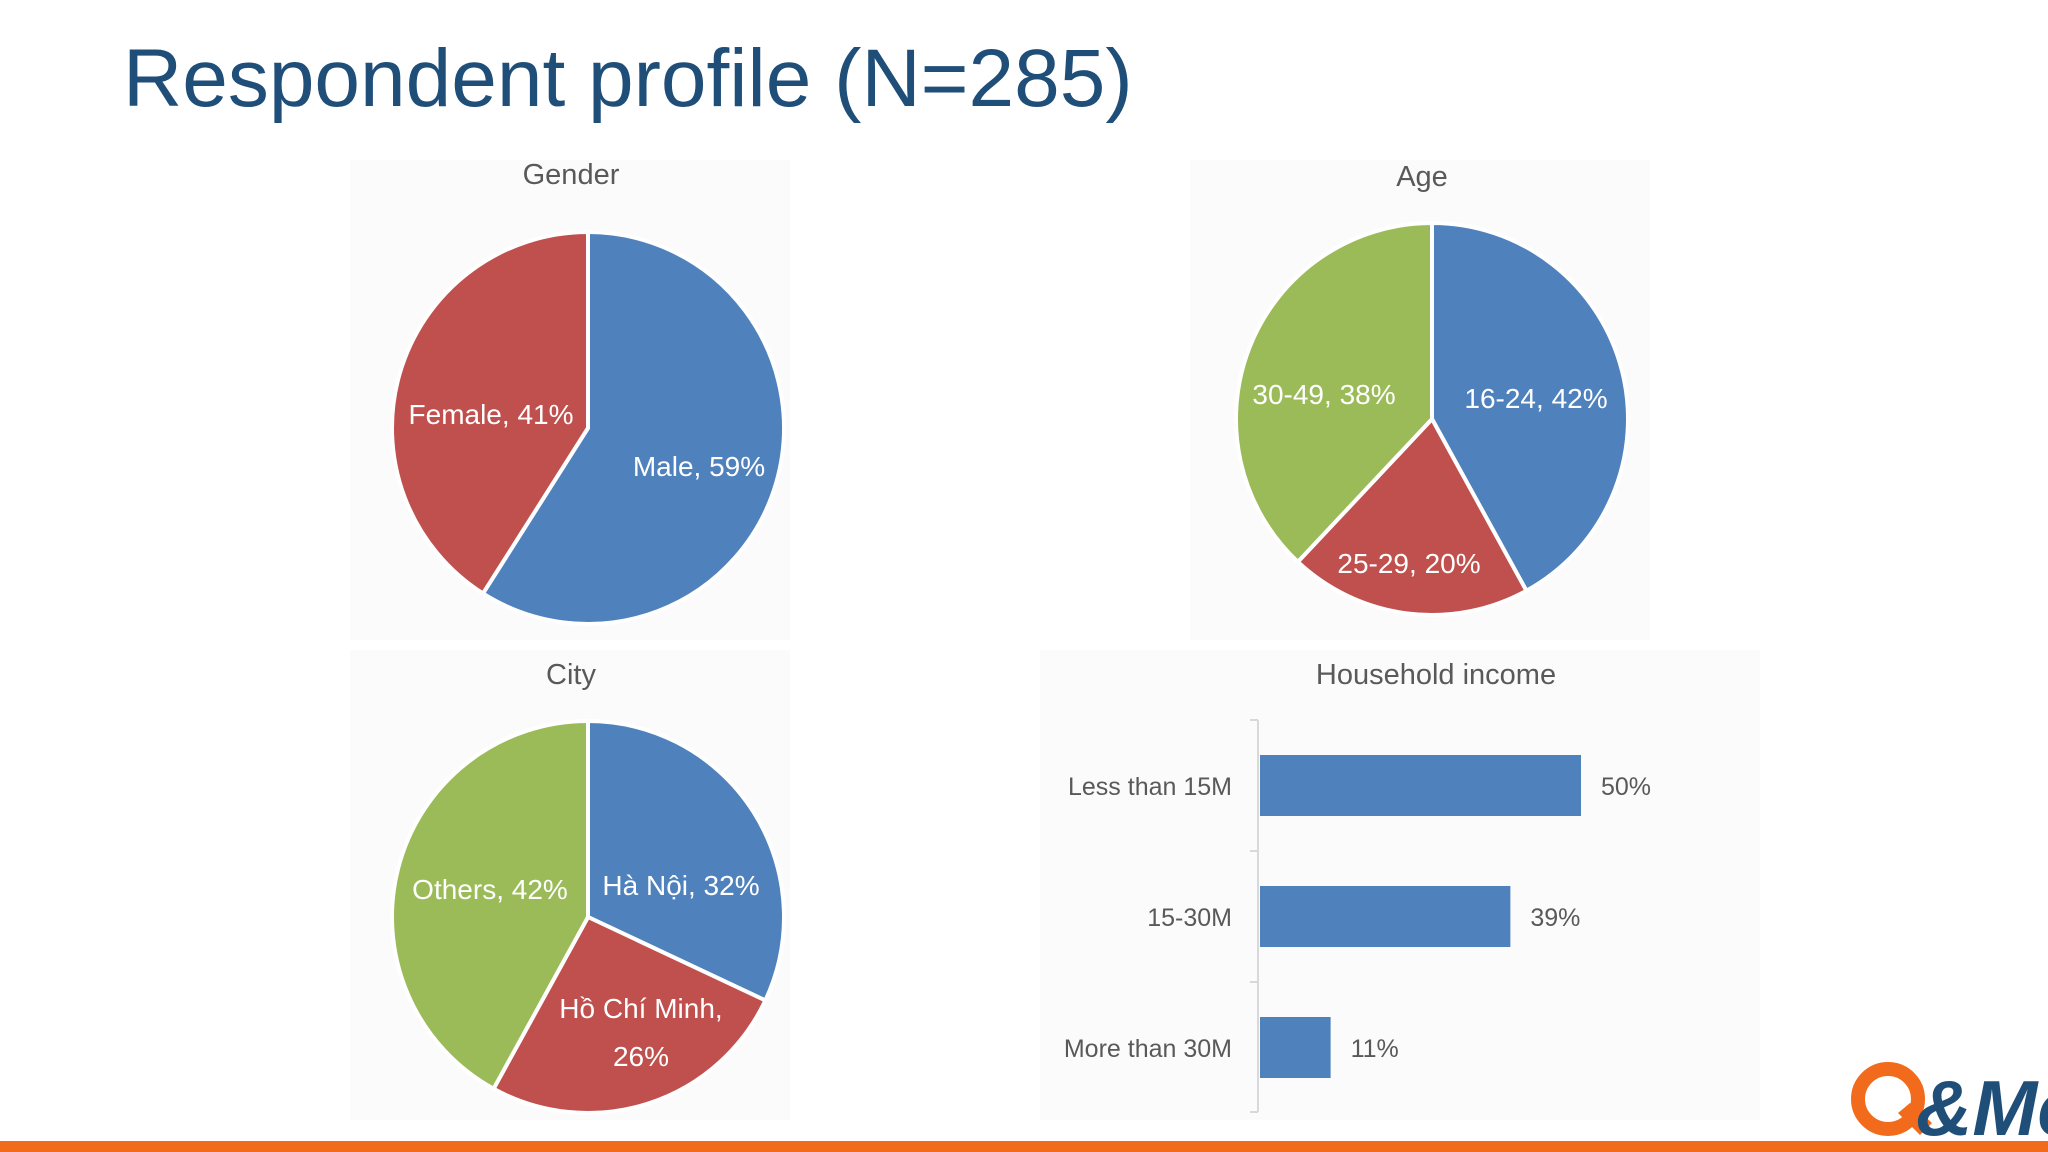 This screenshot has width=2048, height=1152. Describe the element at coordinates (680, 885) in the screenshot. I see `city-label-hanoi: Hà Nội, 32%` at that location.